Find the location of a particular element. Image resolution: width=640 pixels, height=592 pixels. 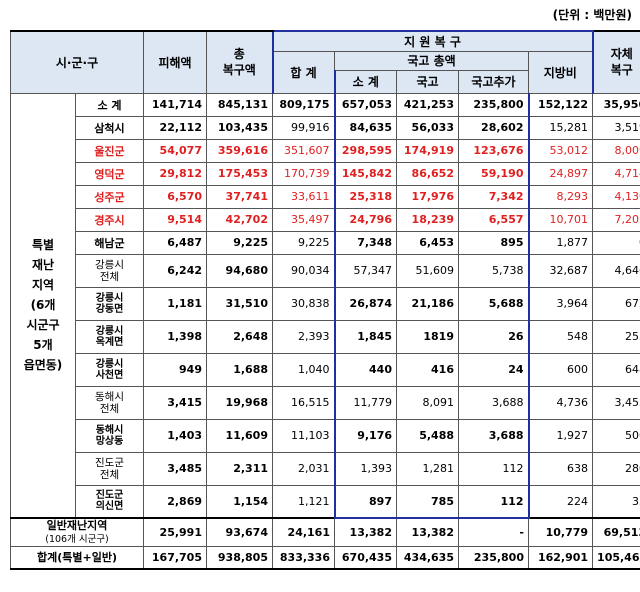

cell-damage: 949 is located at coordinates (175, 369).